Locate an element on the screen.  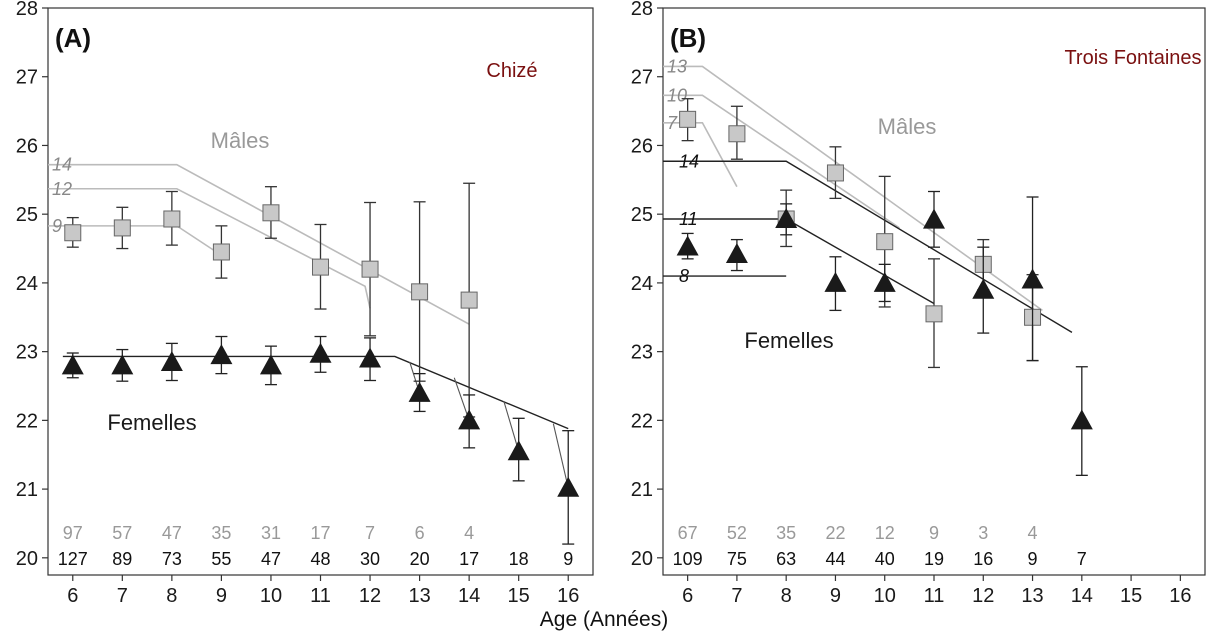
female-cohort-label: 14 is located at coordinates (689, 161).